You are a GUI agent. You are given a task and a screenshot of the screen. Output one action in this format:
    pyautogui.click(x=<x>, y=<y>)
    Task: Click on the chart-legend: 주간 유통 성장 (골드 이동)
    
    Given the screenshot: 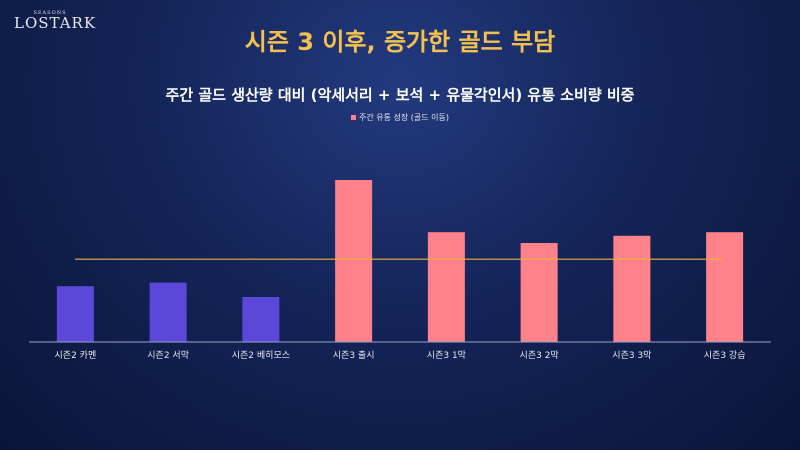 What is the action you would take?
    pyautogui.click(x=400, y=117)
    